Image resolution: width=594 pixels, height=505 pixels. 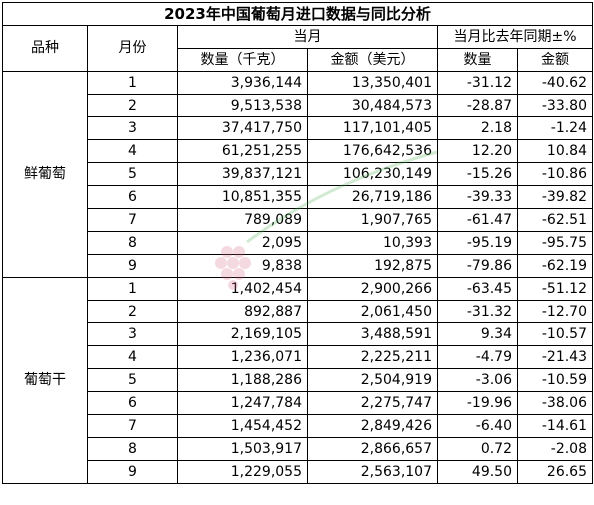 I want to click on qty-pct-cell: -95.19, so click(x=477, y=242).